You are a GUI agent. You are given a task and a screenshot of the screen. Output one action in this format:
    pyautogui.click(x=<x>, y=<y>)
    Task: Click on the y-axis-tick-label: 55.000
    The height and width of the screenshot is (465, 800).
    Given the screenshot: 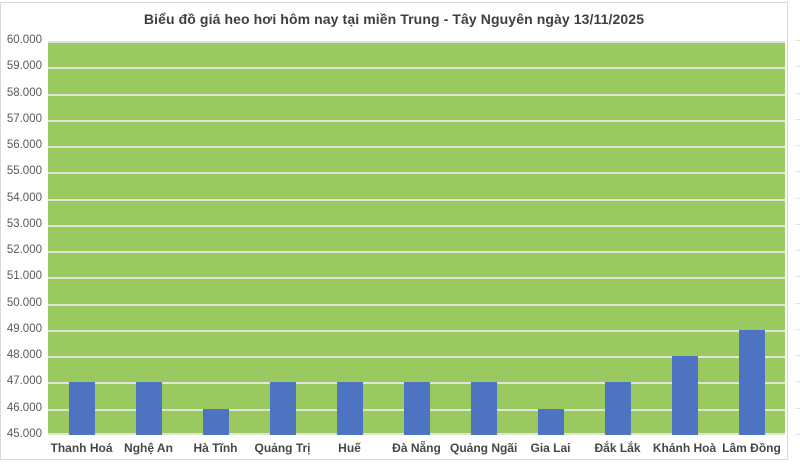 What is the action you would take?
    pyautogui.click(x=24, y=171)
    